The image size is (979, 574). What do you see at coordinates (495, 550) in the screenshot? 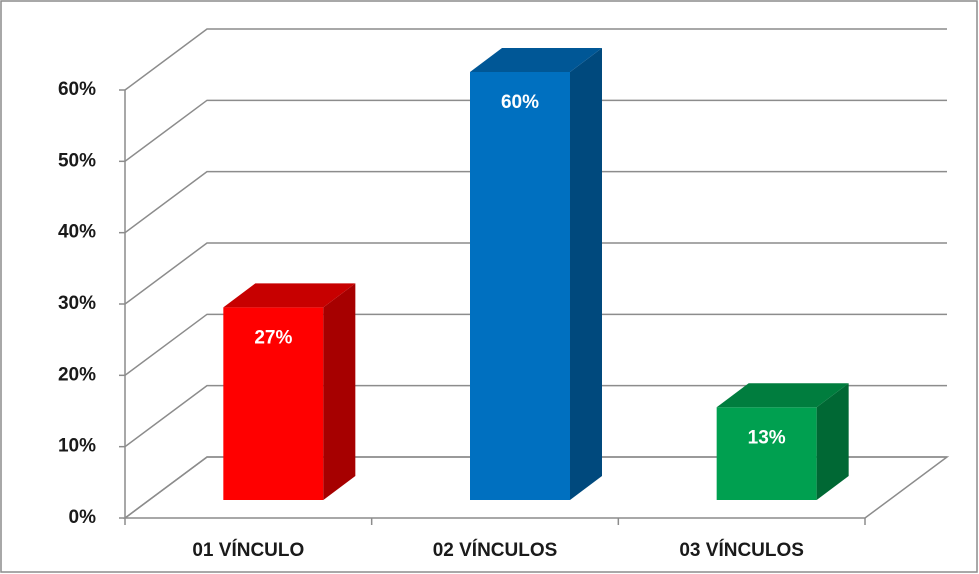
I see `x-tick-label: 02 VÍNCULOS` at bounding box center [495, 550].